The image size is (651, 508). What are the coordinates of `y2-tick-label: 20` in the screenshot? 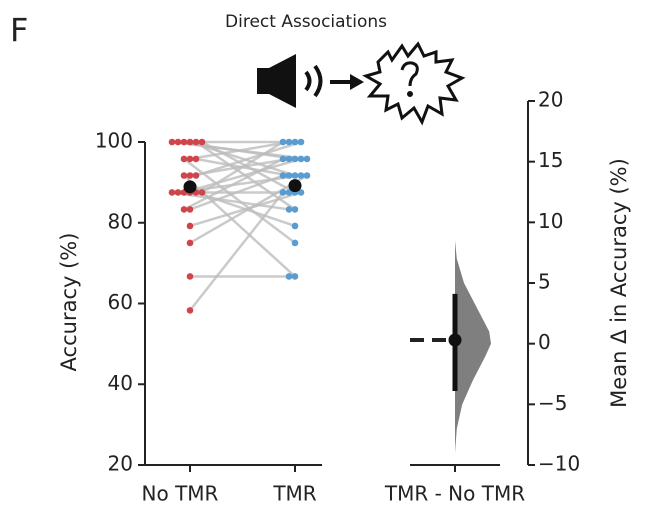 It's located at (550, 100).